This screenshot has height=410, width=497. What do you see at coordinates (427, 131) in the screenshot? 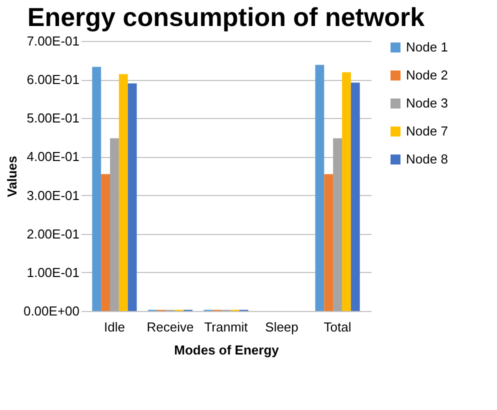
I see `legend-label: Node 7` at bounding box center [427, 131].